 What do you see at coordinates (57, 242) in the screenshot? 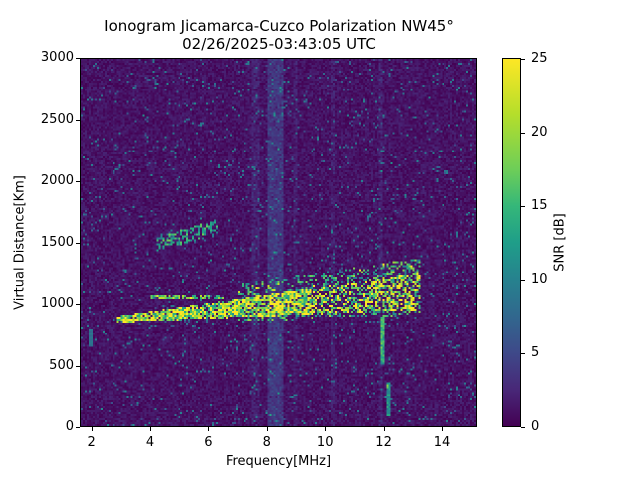
I see `y-tick-label: 1500` at bounding box center [57, 242].